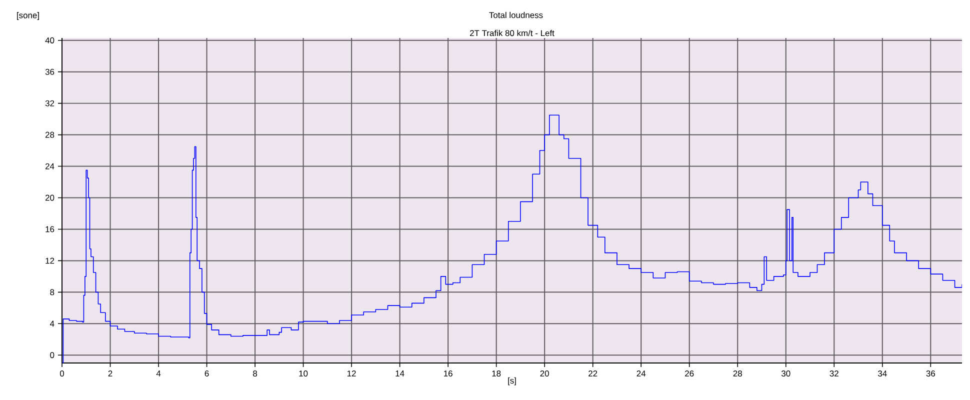 The width and height of the screenshot is (970, 400). I want to click on y-tick-label: 16, so click(50, 229).